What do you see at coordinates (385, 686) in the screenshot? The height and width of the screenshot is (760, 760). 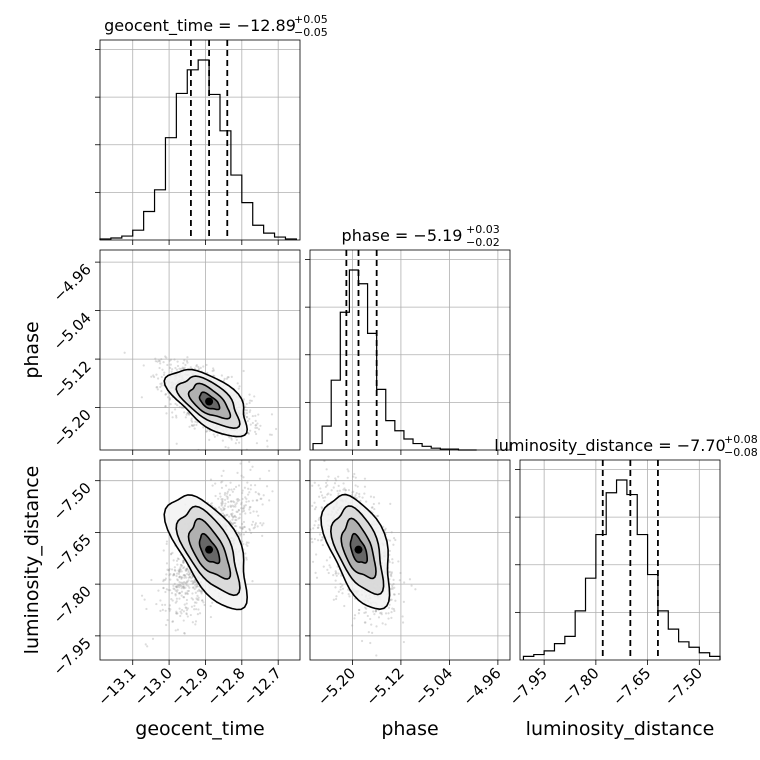 I see `xtick-label: −5.12` at bounding box center [385, 686].